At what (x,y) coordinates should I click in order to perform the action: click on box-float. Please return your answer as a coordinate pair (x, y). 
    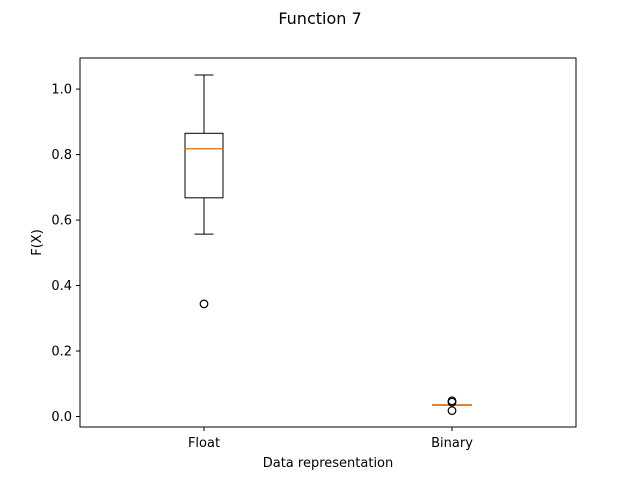
    Looking at the image, I should click on (204, 191).